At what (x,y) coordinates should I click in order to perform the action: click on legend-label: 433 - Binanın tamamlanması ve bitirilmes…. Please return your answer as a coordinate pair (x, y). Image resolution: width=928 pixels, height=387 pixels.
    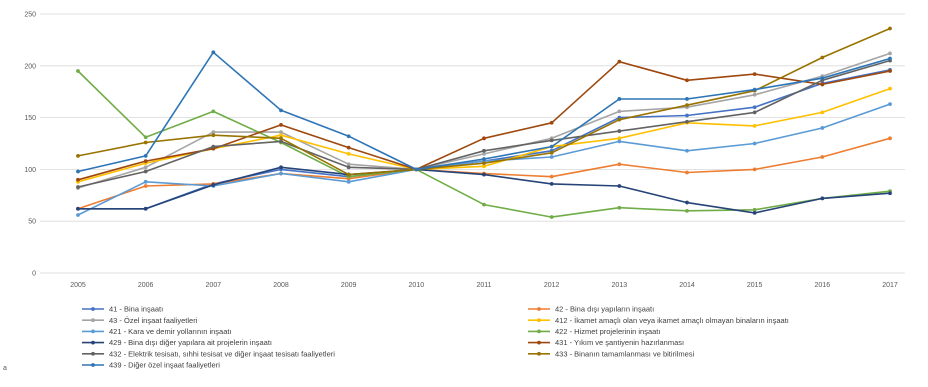
    Looking at the image, I should click on (625, 353).